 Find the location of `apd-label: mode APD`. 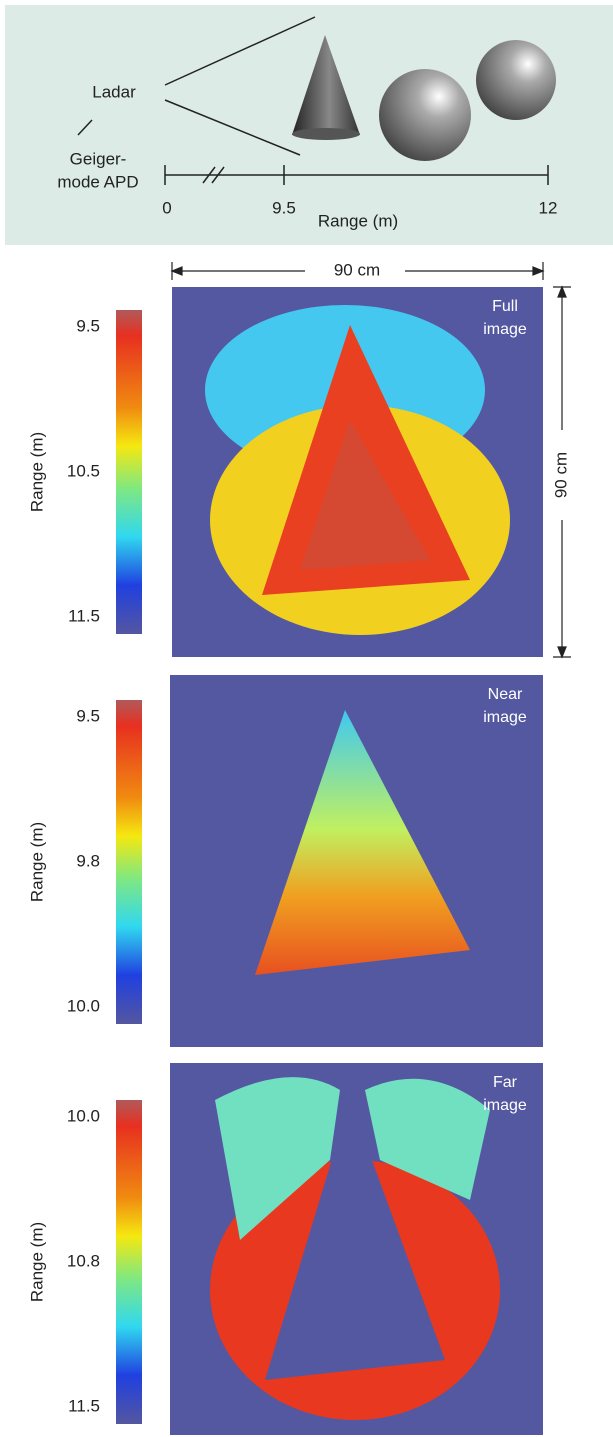

apd-label: mode APD is located at coordinates (97, 181).